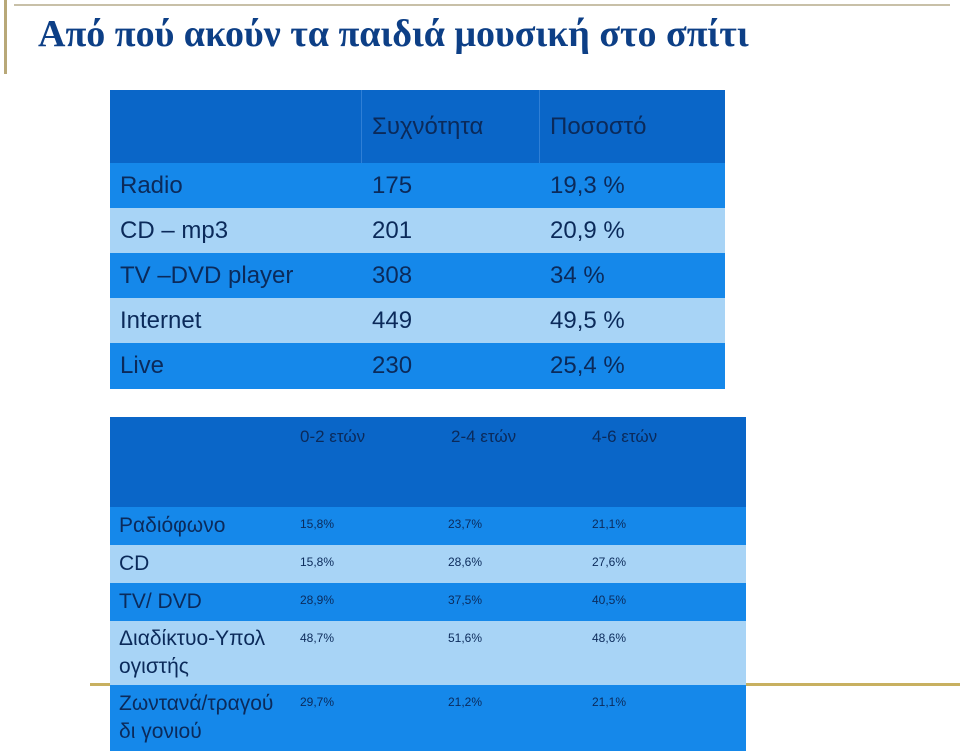  I want to click on row-age-2-4: 51,6%, so click(465, 638).